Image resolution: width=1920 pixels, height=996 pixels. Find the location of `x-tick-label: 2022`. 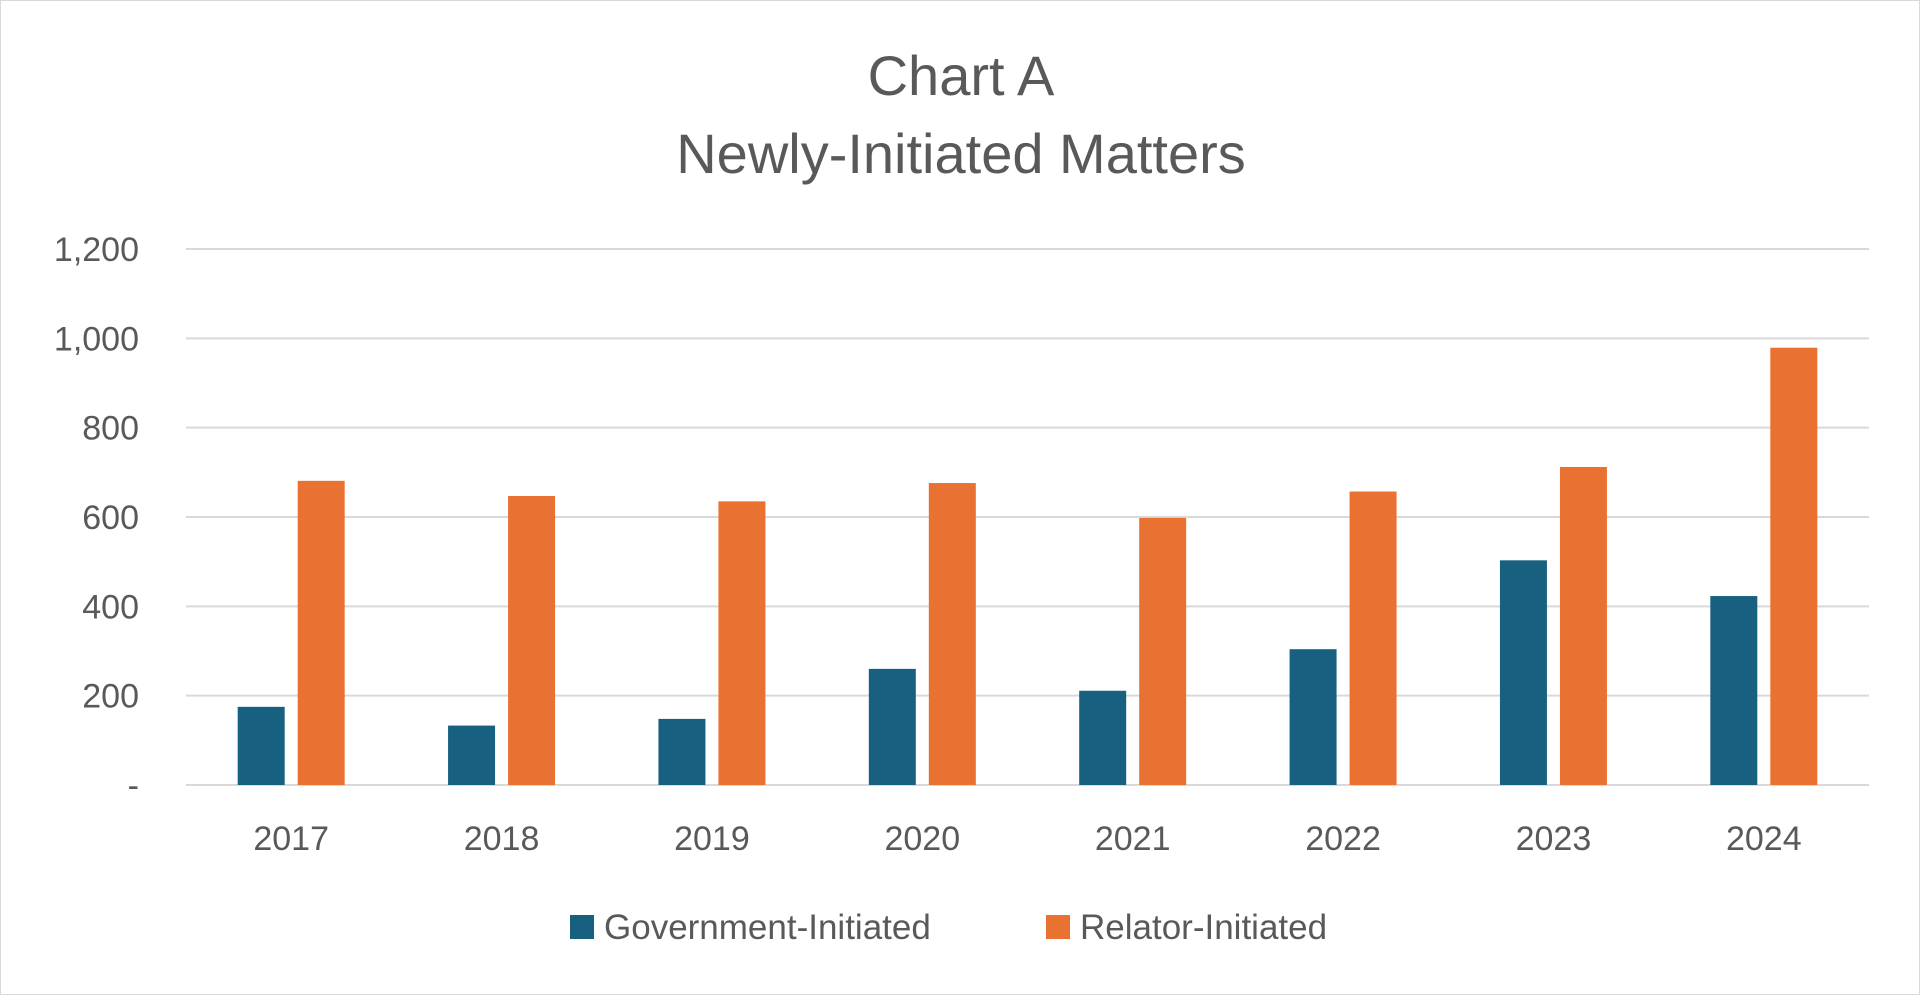

x-tick-label: 2022 is located at coordinates (1343, 839).